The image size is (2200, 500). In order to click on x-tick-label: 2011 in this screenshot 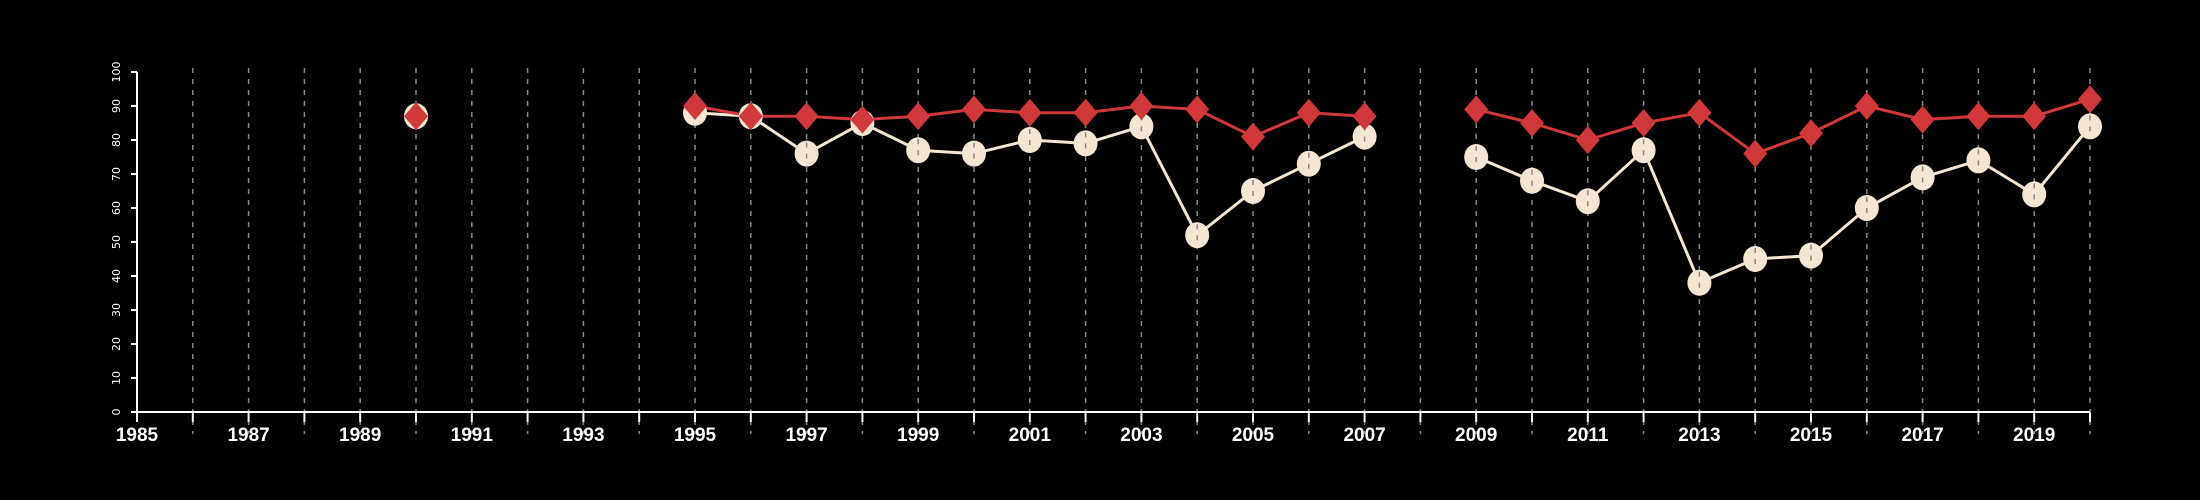, I will do `click(1588, 435)`.